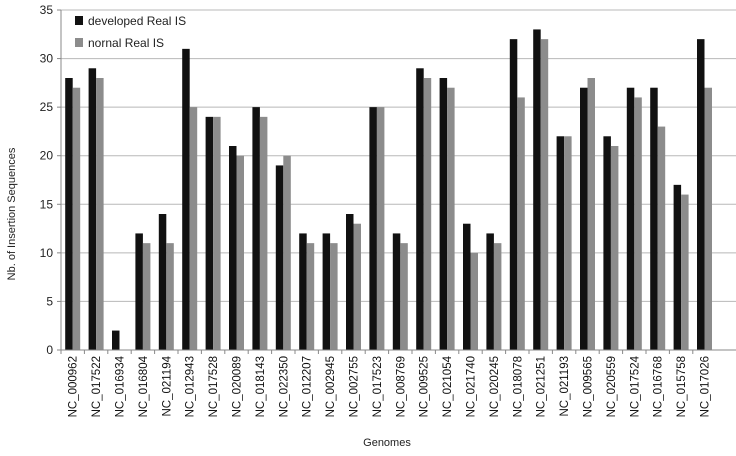 The height and width of the screenshot is (456, 736). Describe the element at coordinates (126, 43) in the screenshot. I see `legend-label-normal: nornal Real IS` at that location.